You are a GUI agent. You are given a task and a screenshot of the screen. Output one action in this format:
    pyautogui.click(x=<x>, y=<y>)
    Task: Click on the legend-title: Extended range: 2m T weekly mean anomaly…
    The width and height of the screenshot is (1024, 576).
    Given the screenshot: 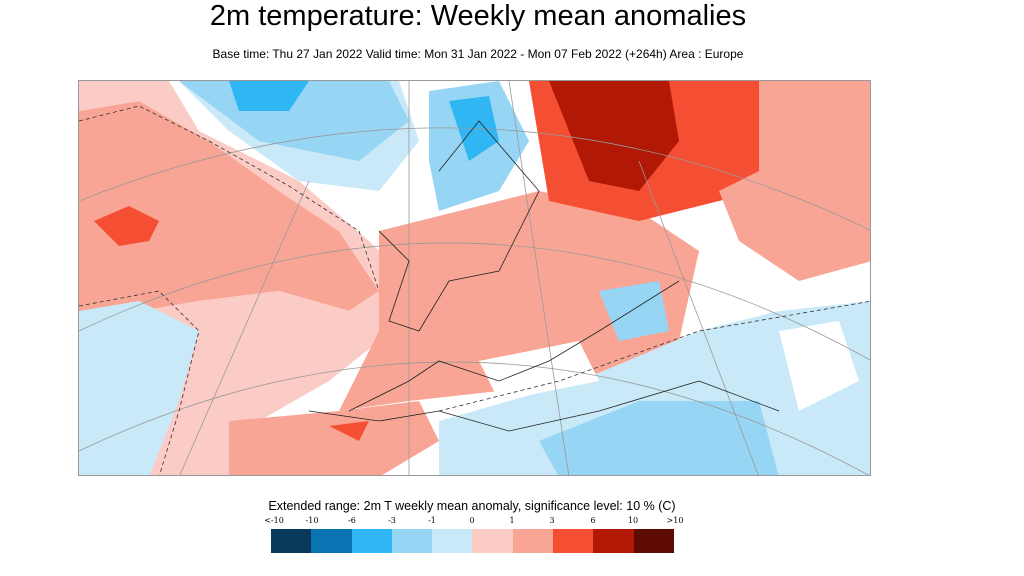 What is the action you would take?
    pyautogui.click(x=472, y=506)
    